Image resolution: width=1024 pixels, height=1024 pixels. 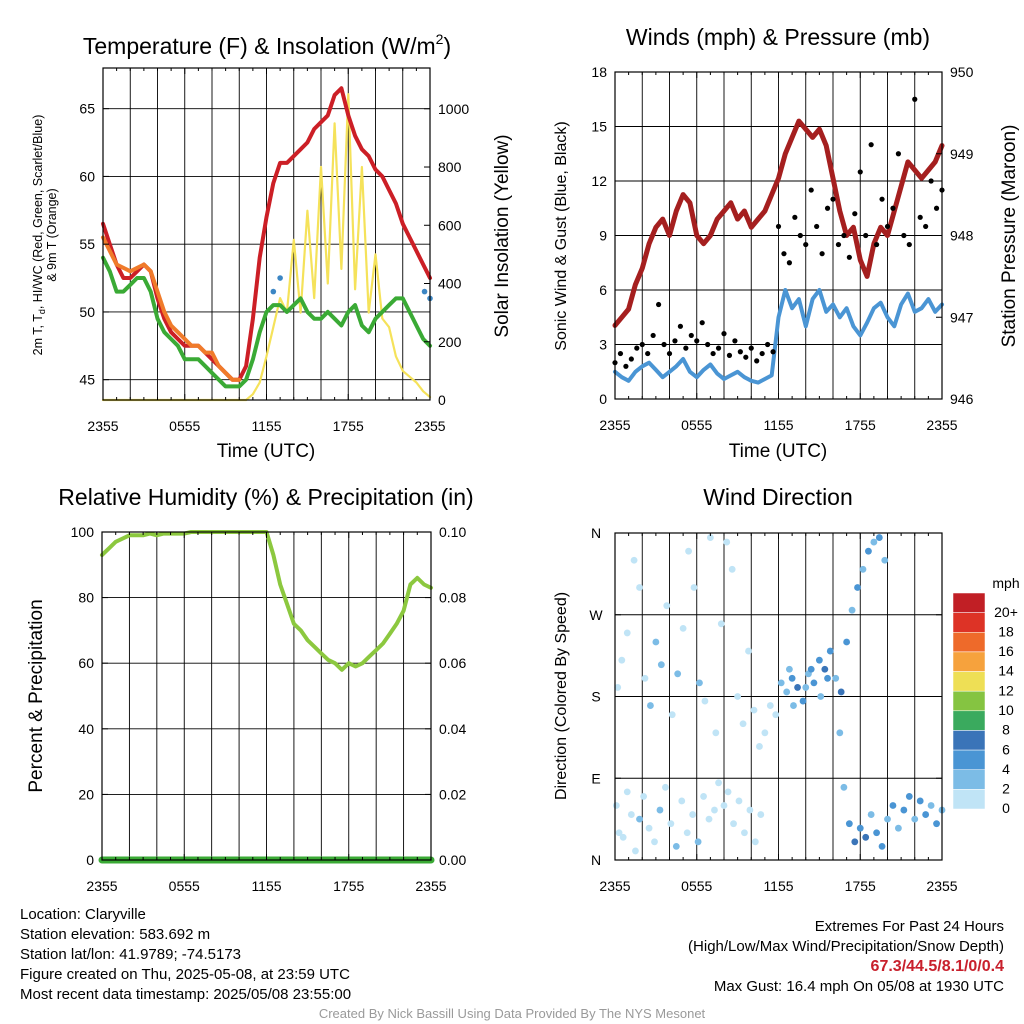 I want to click on winds-ylabel: Sonic Wind & Gust (Blue, Black), so click(x=561, y=235).